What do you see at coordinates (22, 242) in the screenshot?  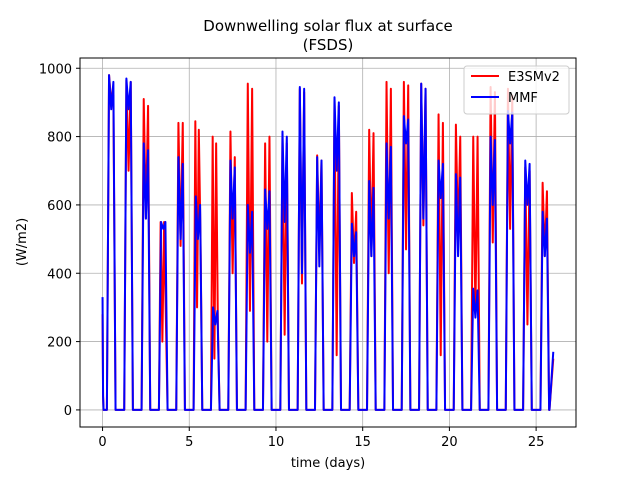 I see `y-axis-label: (W/m2)` at bounding box center [22, 242].